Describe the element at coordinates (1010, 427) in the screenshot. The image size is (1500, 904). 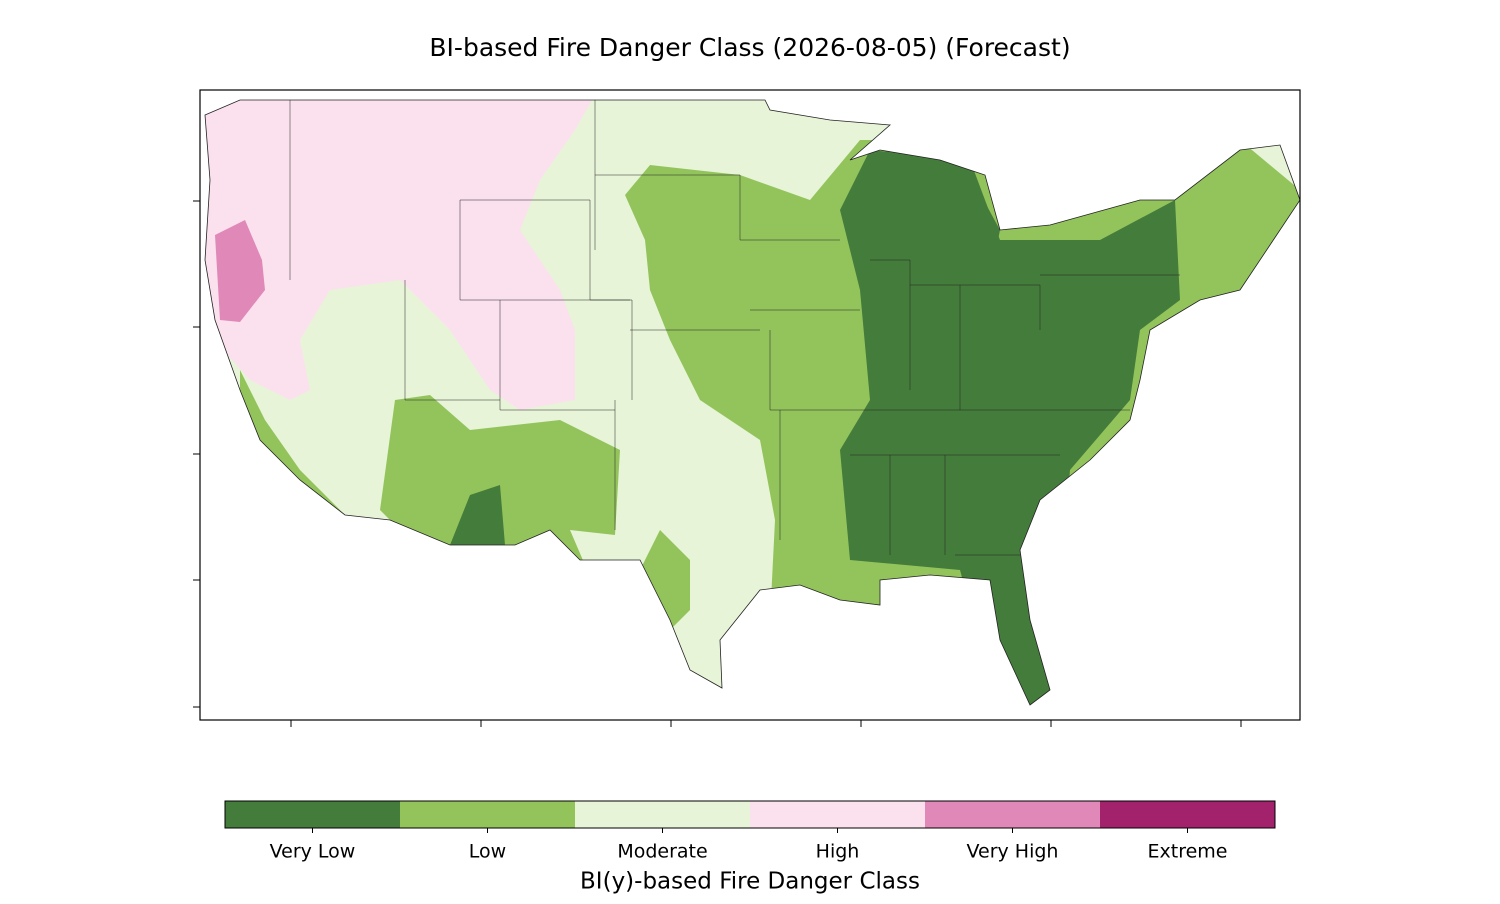
I see `very-low-area` at that location.